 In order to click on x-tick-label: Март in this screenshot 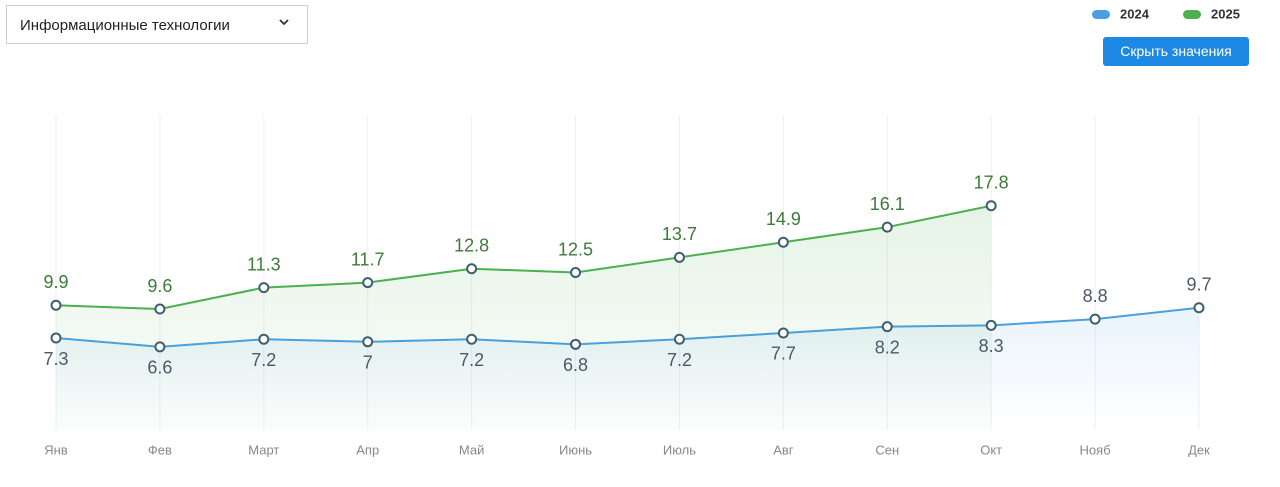, I will do `click(263, 449)`.